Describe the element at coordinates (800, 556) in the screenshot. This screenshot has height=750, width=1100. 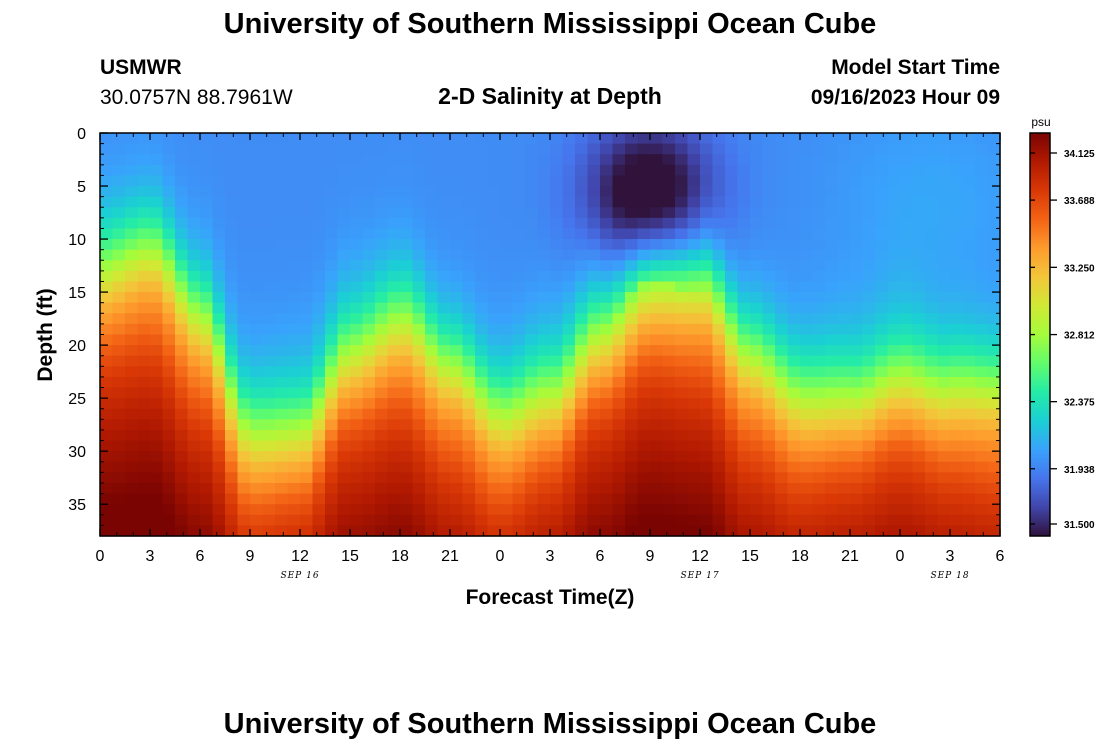
I see `x-tick-label: 18` at that location.